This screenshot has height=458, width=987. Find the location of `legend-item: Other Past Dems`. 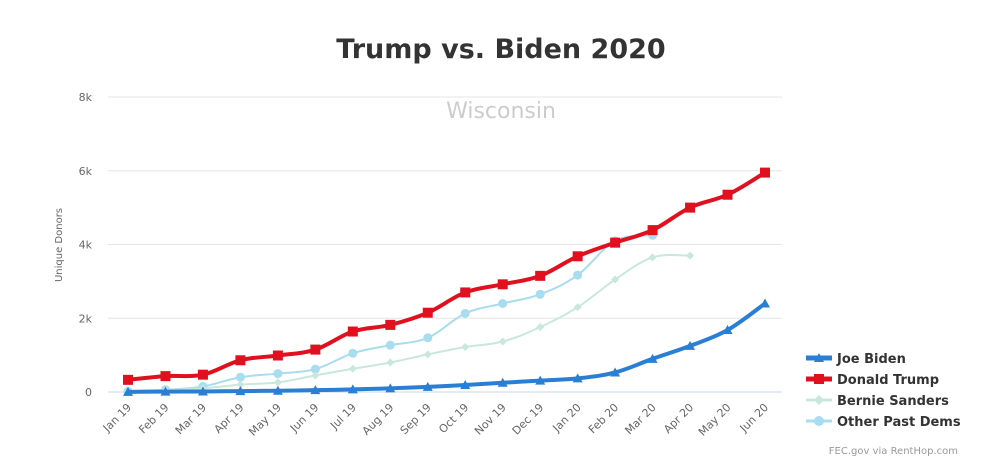

legend-item: Other Past Dems is located at coordinates (883, 422).